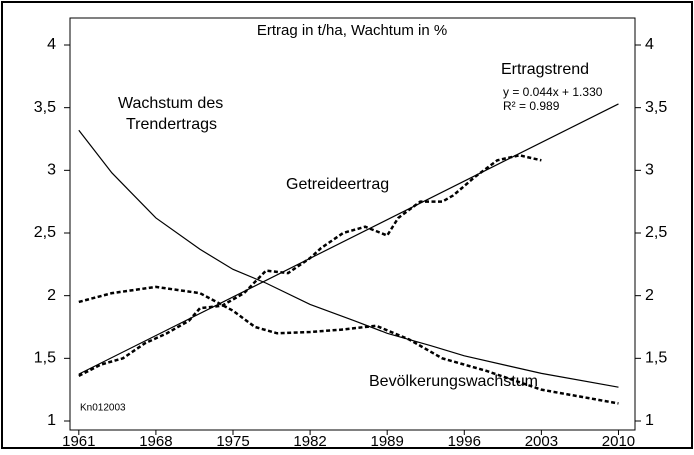 Image resolution: width=694 pixels, height=455 pixels. I want to click on y-tick-label: 2,5, so click(45, 232).